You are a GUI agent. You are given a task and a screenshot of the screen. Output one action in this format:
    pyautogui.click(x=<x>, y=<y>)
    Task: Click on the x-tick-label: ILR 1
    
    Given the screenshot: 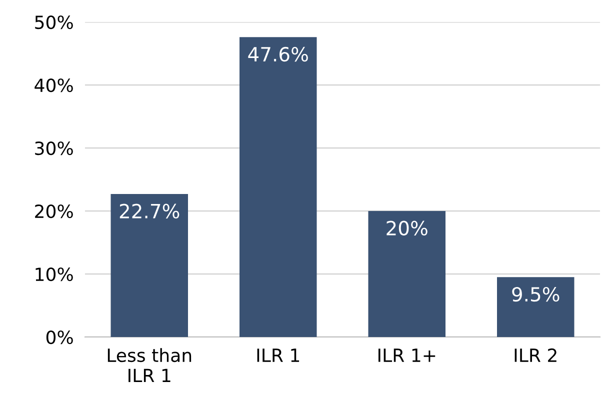 What is the action you would take?
    pyautogui.click(x=278, y=355)
    